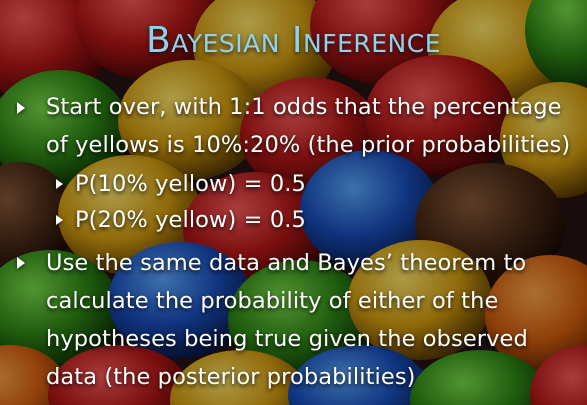 Image resolution: width=587 pixels, height=405 pixels. What do you see at coordinates (293, 40) in the screenshot?
I see `slide-title: Bayesian Inference` at bounding box center [293, 40].